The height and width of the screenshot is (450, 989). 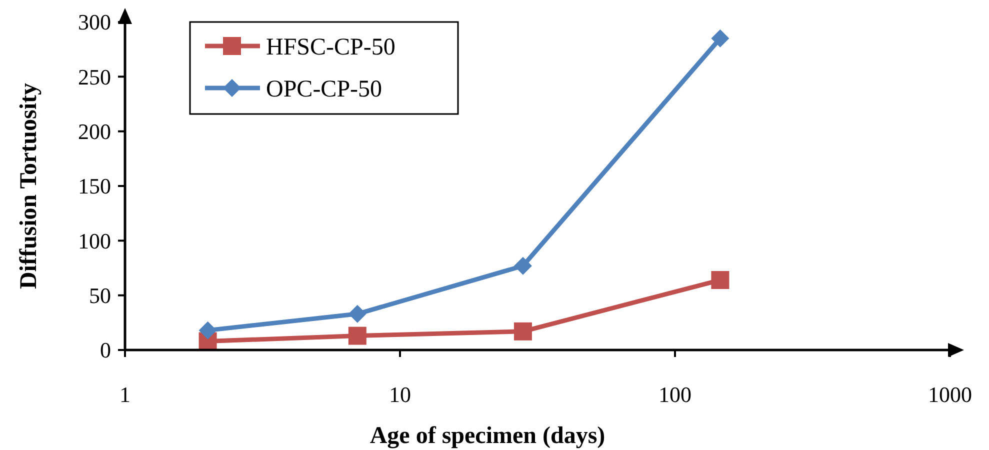 I want to click on x-tick-label: 1000, so click(x=950, y=394).